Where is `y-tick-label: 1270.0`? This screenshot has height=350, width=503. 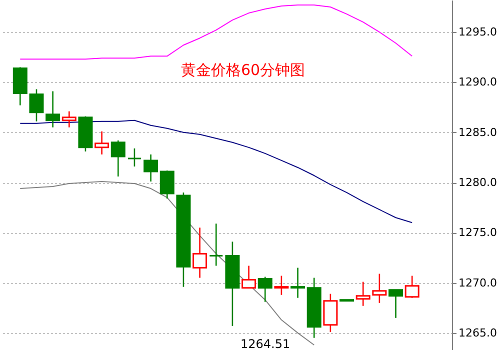 y-tick-label: 1270.0 is located at coordinates (477, 283).